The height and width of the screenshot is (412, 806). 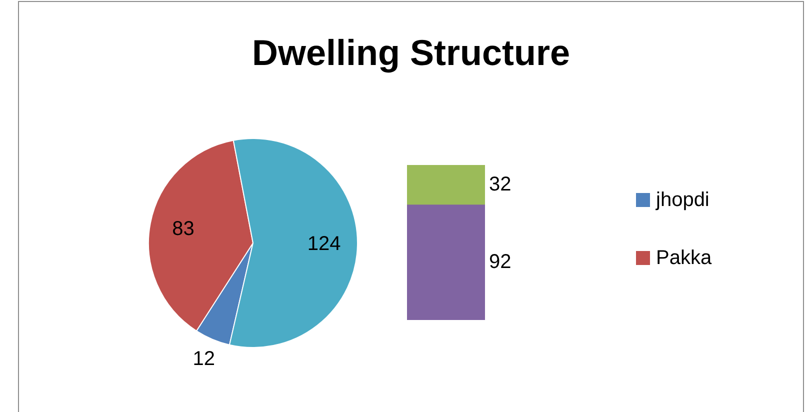 What do you see at coordinates (500, 185) in the screenshot?
I see `data-label: 32` at bounding box center [500, 185].